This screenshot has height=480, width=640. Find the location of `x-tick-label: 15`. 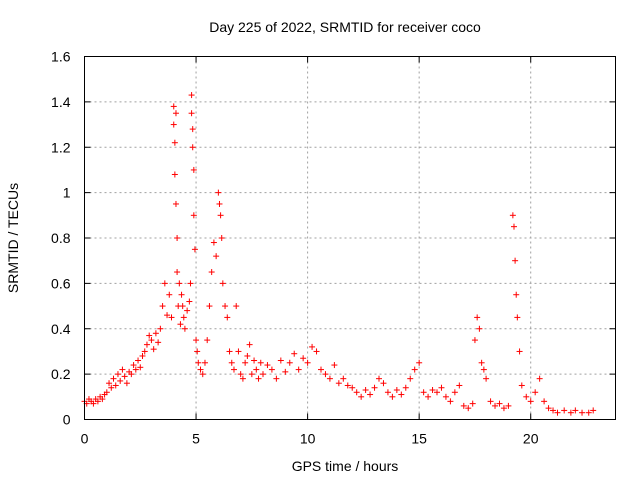

x-tick-label: 15 is located at coordinates (419, 439).